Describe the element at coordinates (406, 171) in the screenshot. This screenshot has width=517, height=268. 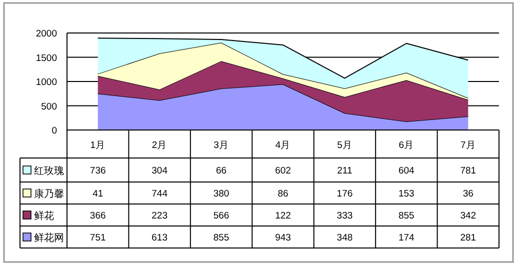
I see `data-label: 604` at that location.